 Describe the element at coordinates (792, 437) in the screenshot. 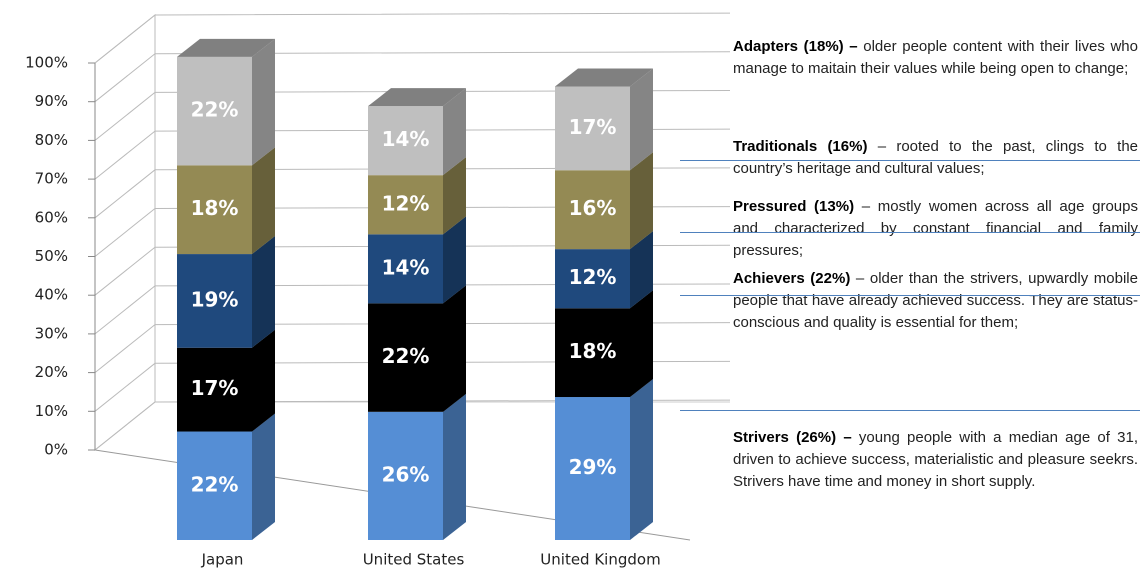

I see `note-heading: Strivers (26%) –` at that location.